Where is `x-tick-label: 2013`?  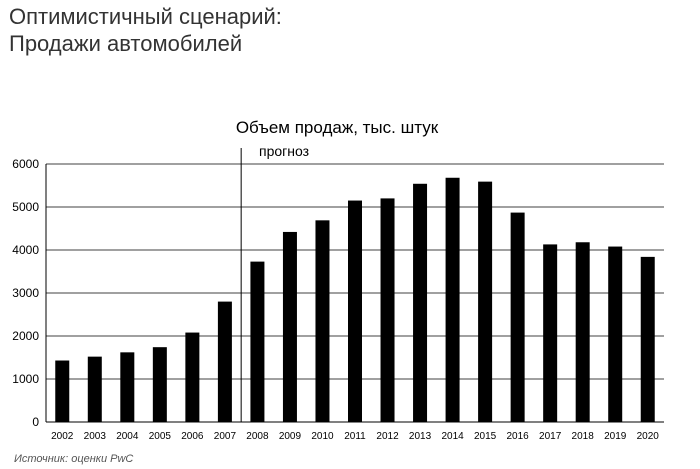 x-tick-label: 2013 is located at coordinates (420, 436).